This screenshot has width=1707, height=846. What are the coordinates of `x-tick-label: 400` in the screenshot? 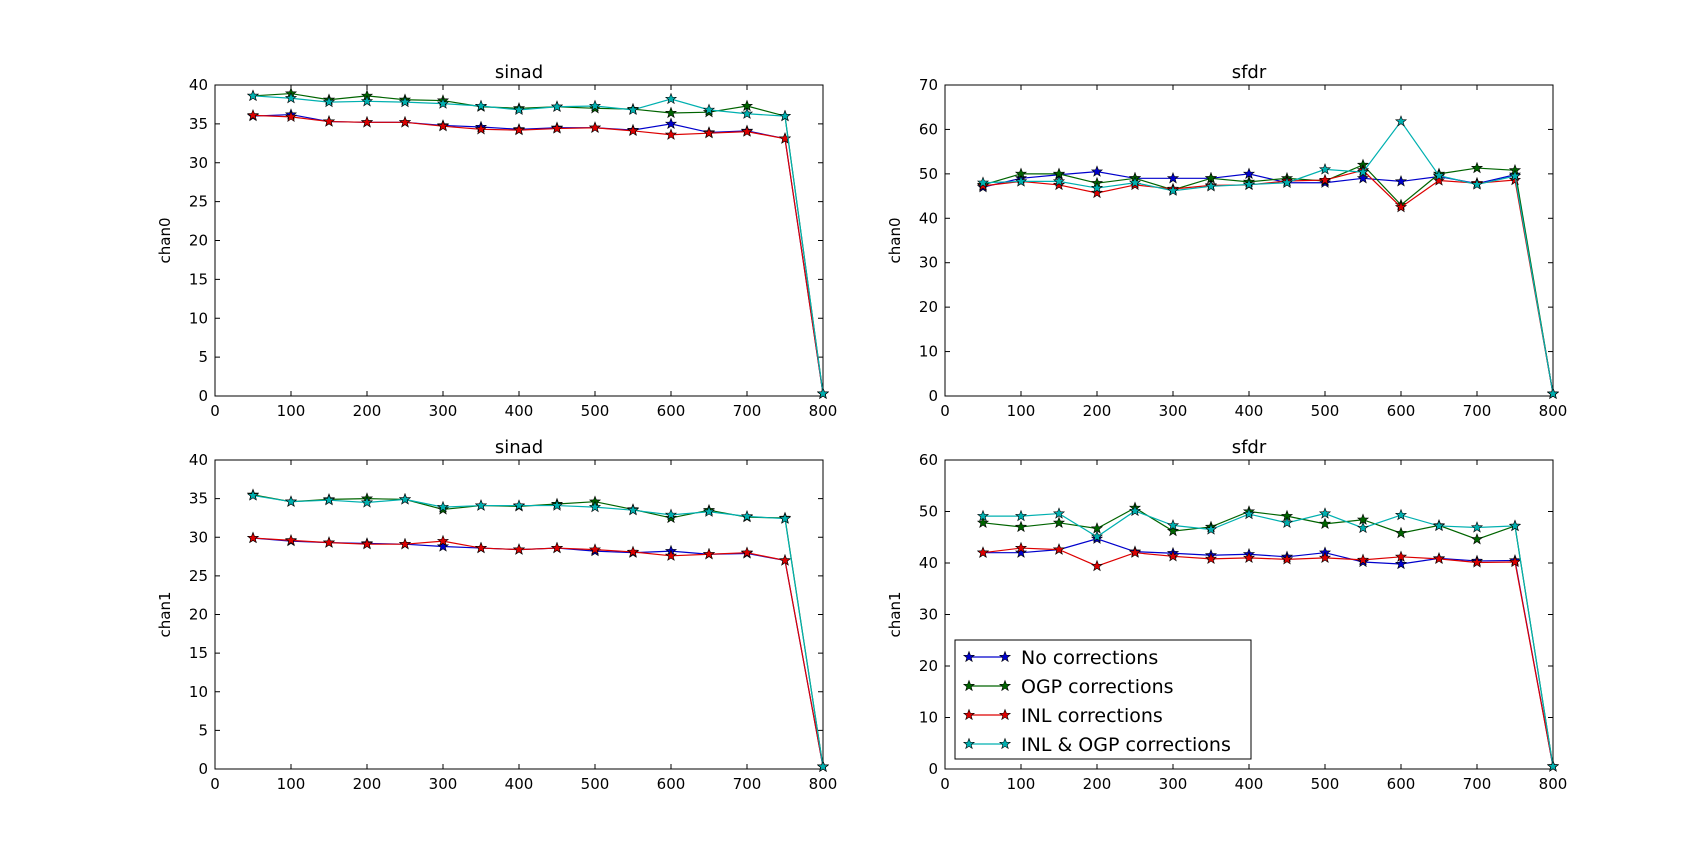 It's located at (519, 784).